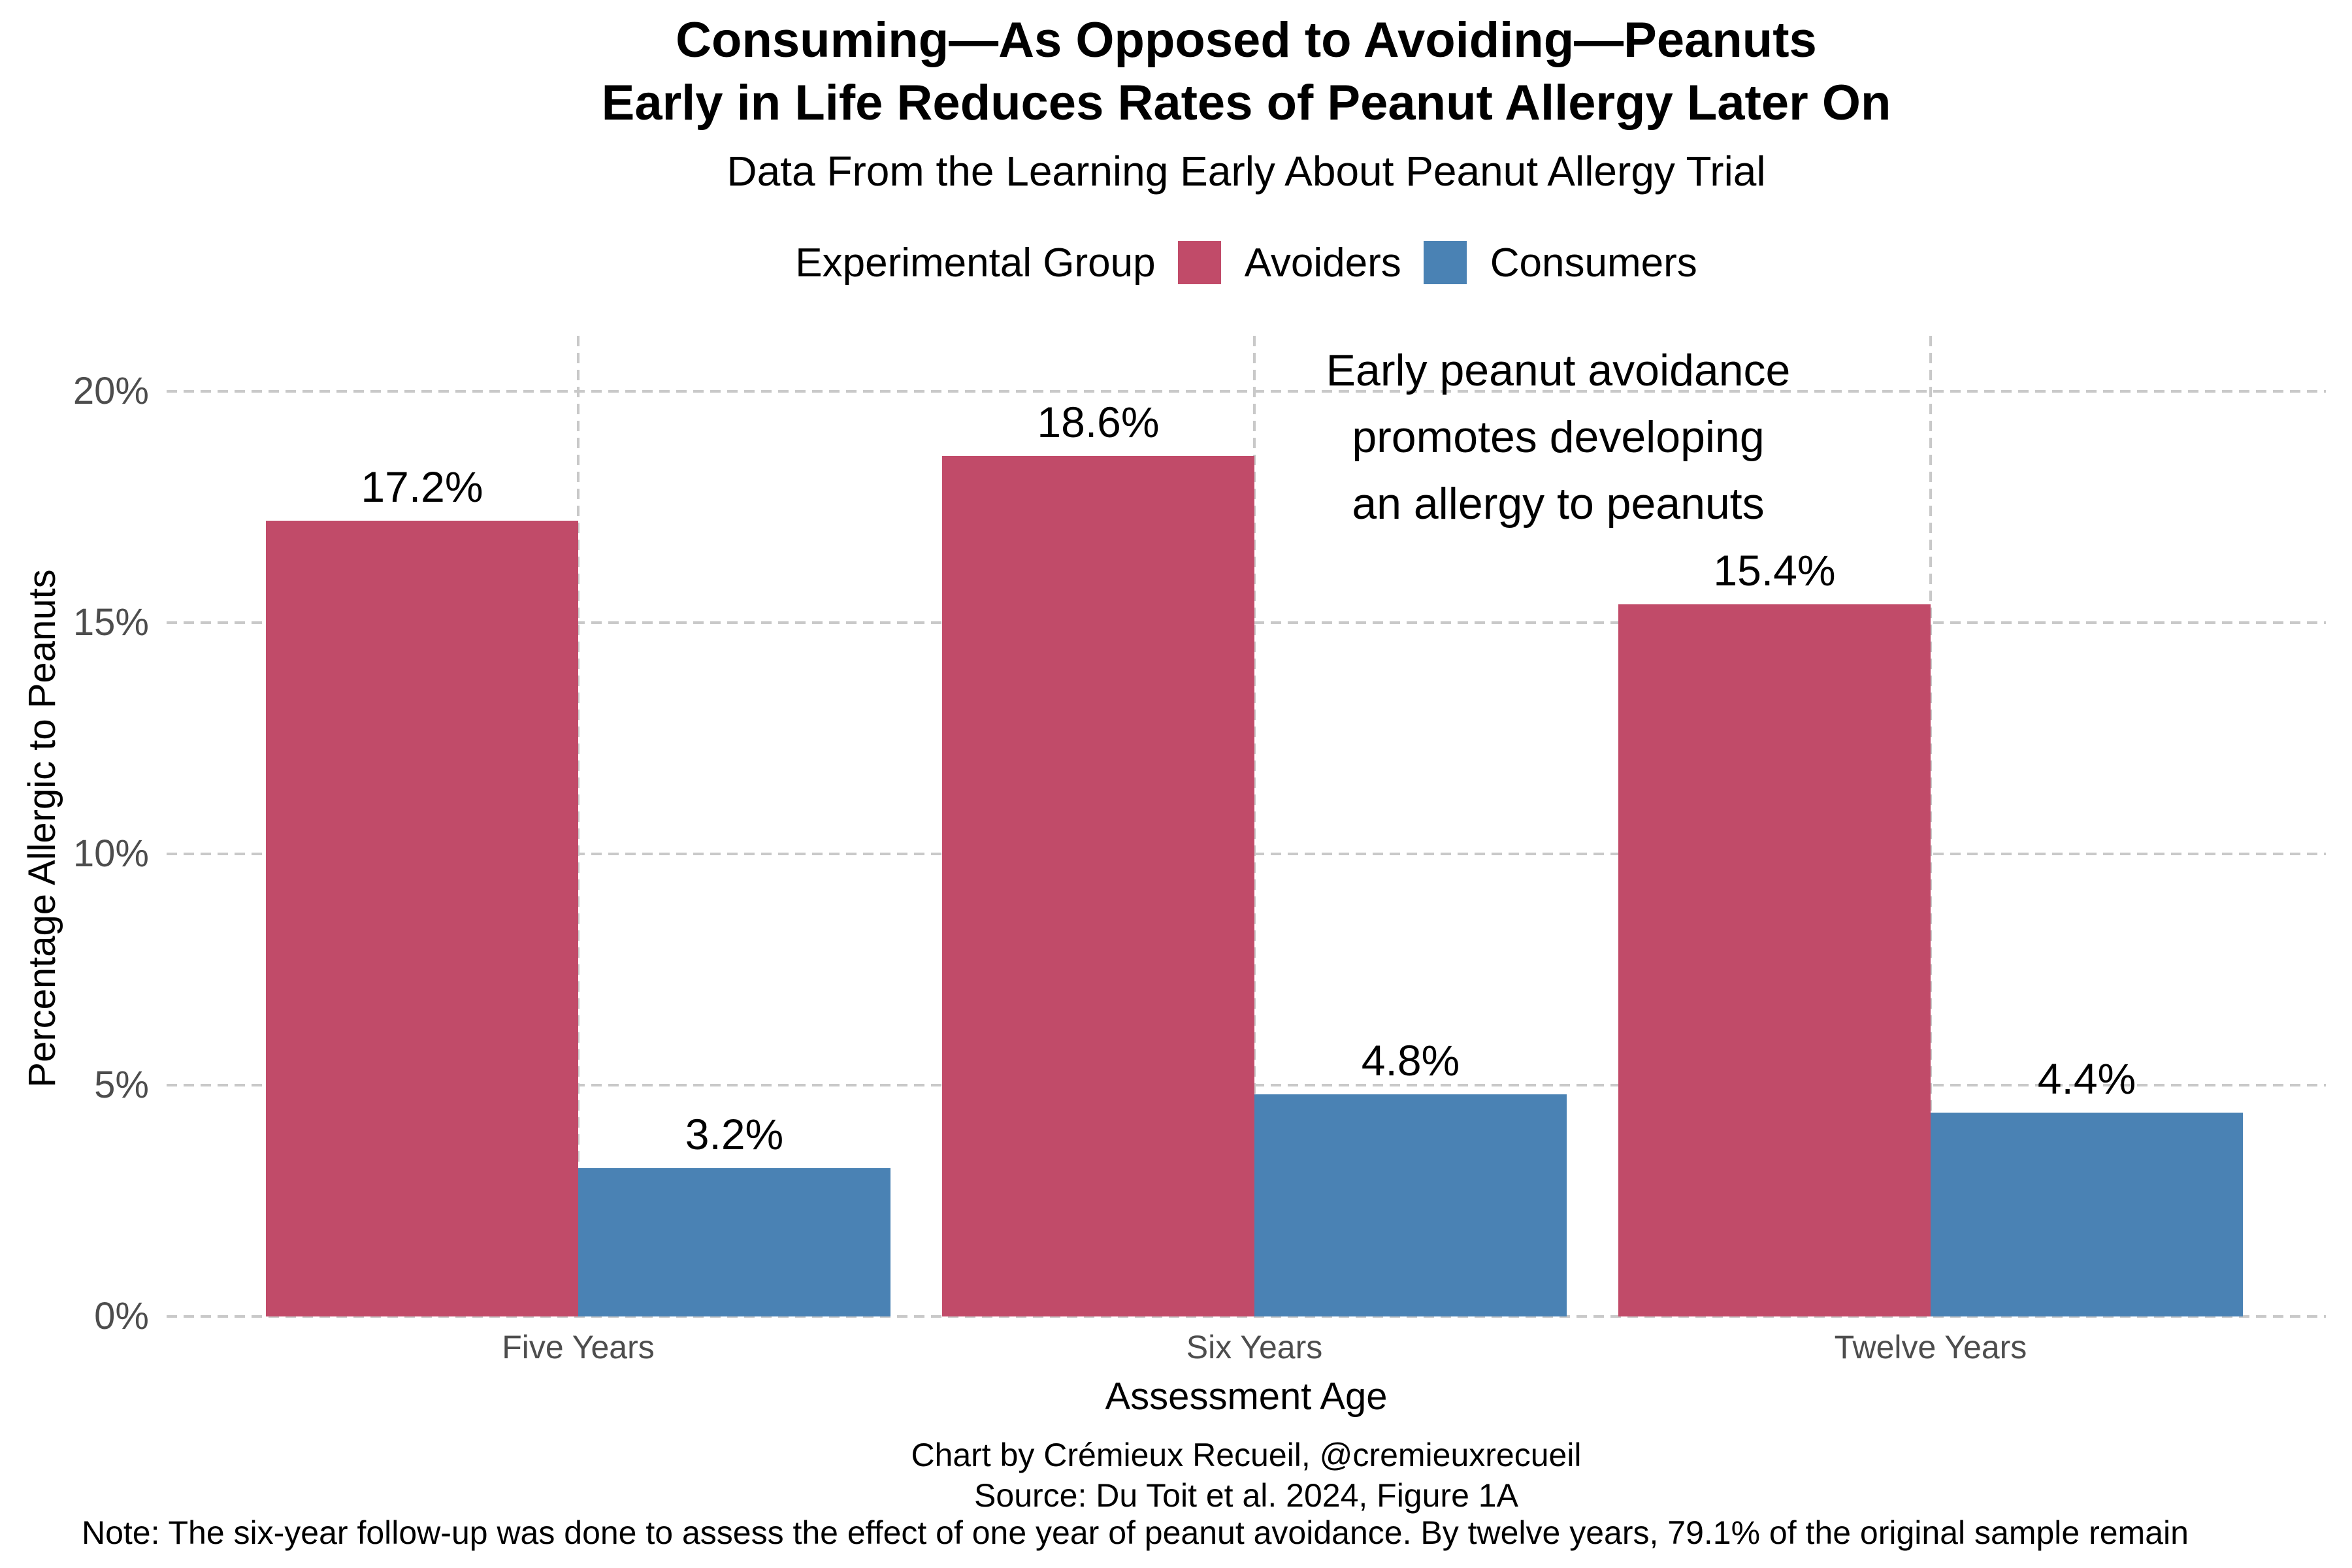 This screenshot has width=2352, height=1568. What do you see at coordinates (1098, 857) in the screenshot?
I see `bar-avoiders-six-years: 18.6%` at bounding box center [1098, 857].